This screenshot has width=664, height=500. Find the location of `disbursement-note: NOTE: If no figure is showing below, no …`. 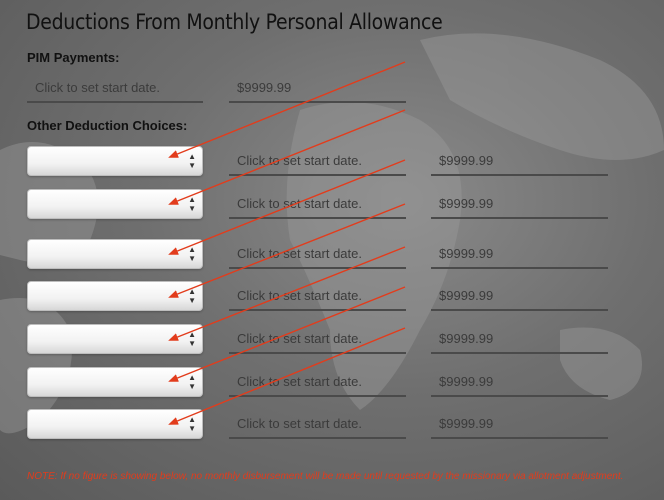

disbursement-note: NOTE: If no figure is showing below, no … is located at coordinates (325, 476).